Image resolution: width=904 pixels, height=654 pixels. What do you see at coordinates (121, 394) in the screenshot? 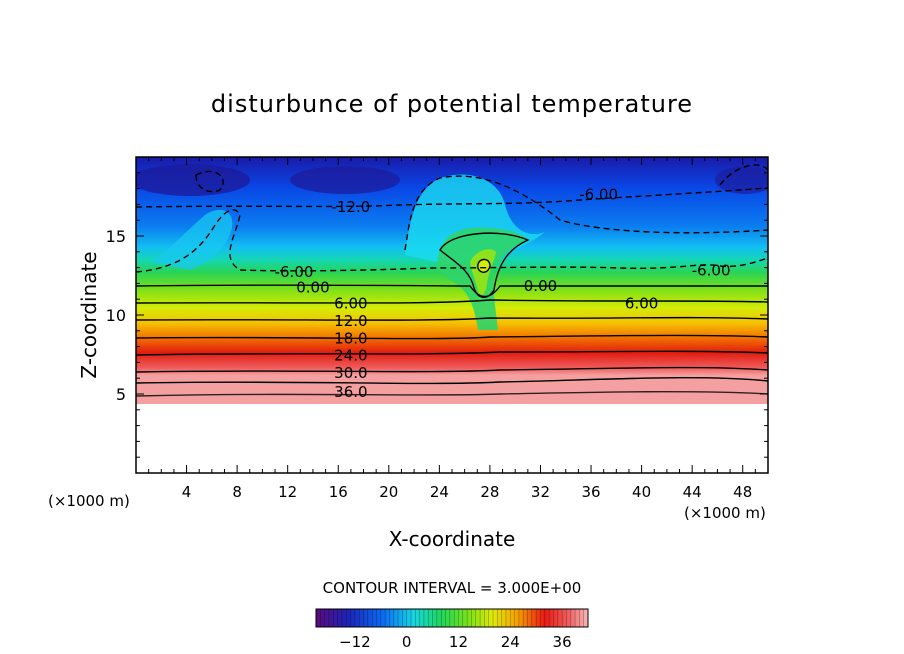
I see `y-tick-label: 5` at bounding box center [121, 394].